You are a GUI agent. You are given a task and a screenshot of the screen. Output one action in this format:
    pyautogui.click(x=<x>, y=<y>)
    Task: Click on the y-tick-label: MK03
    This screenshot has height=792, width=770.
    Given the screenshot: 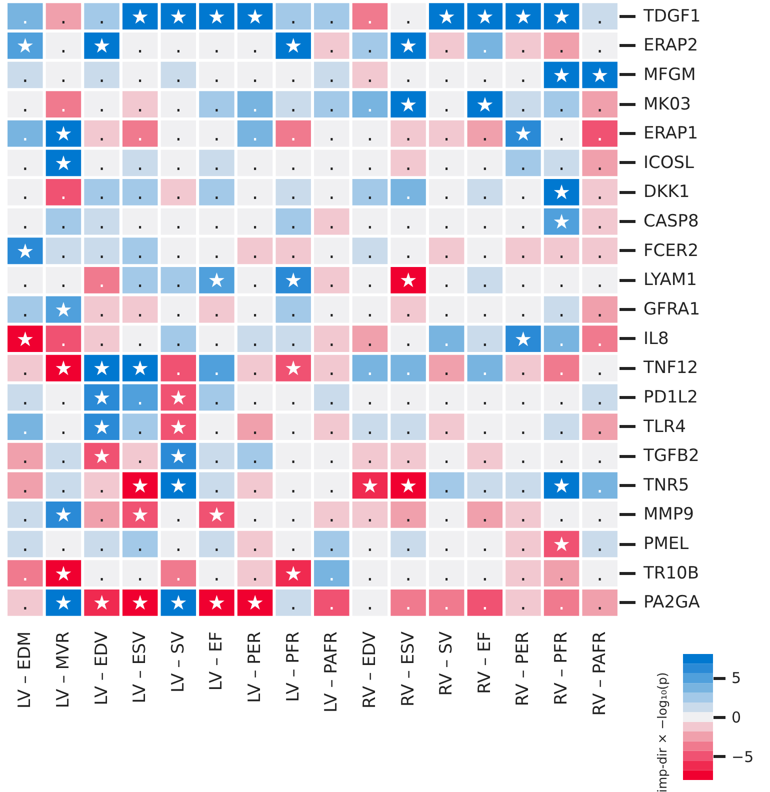 What is the action you would take?
    pyautogui.click(x=667, y=104)
    